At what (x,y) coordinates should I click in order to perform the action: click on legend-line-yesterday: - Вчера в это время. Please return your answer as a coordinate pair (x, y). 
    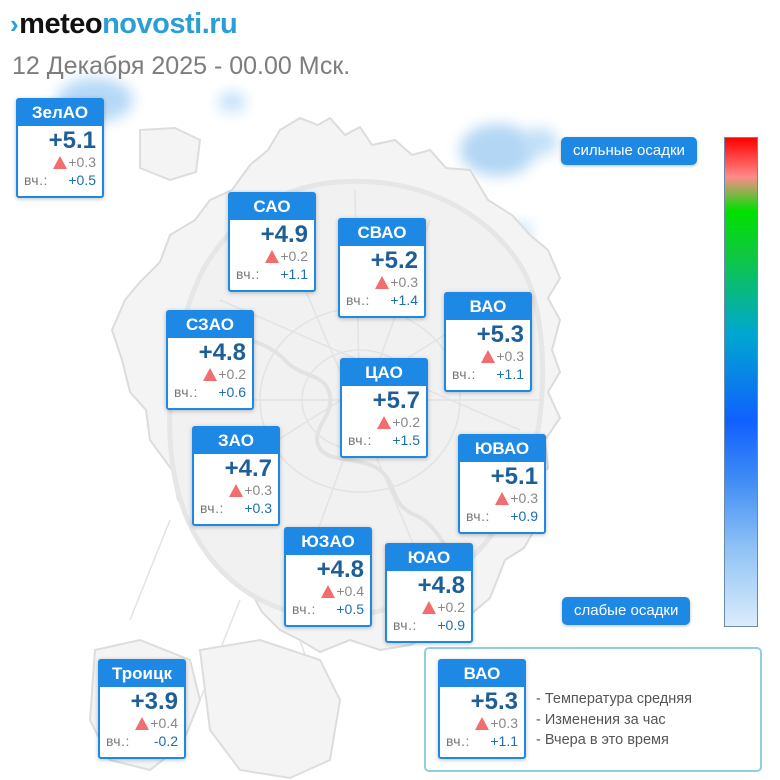
    Looking at the image, I should click on (602, 740).